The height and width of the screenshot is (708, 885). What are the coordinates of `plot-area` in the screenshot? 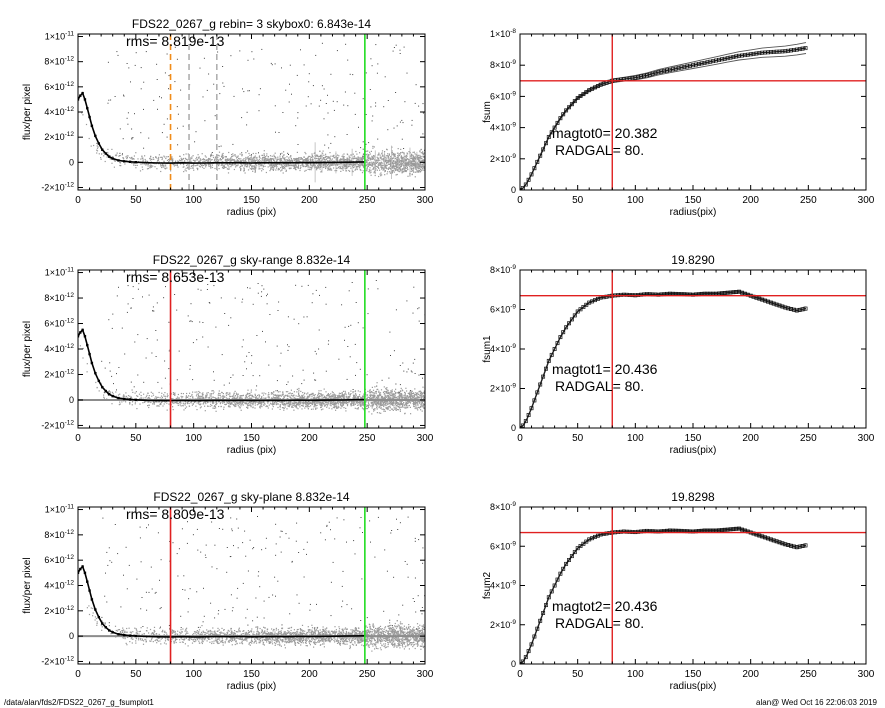 It's located at (693, 112).